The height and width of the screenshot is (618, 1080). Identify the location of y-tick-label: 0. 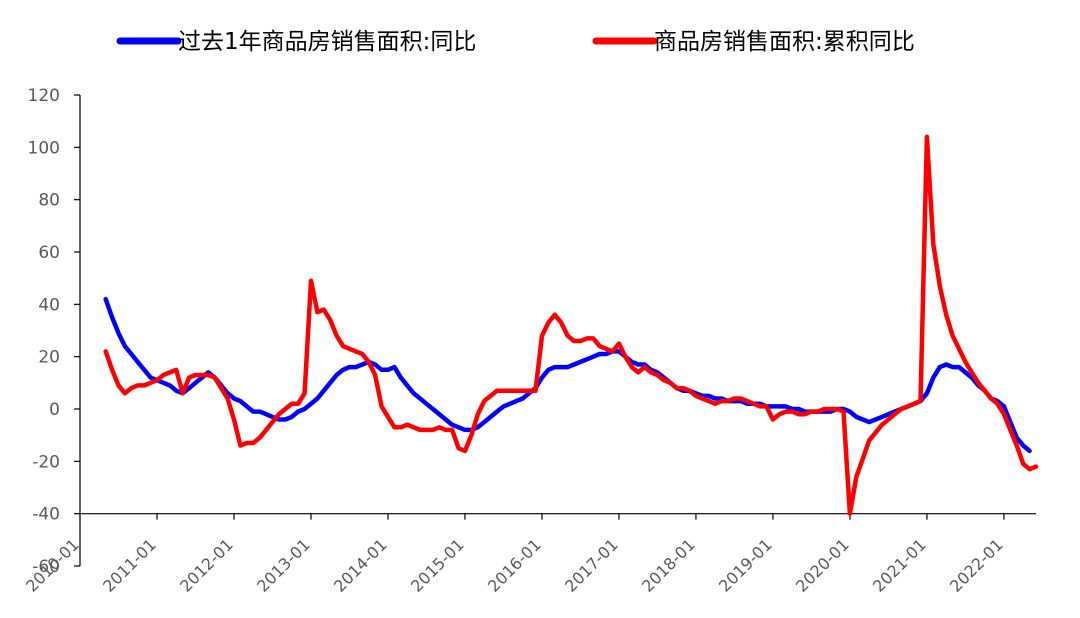
(54, 410).